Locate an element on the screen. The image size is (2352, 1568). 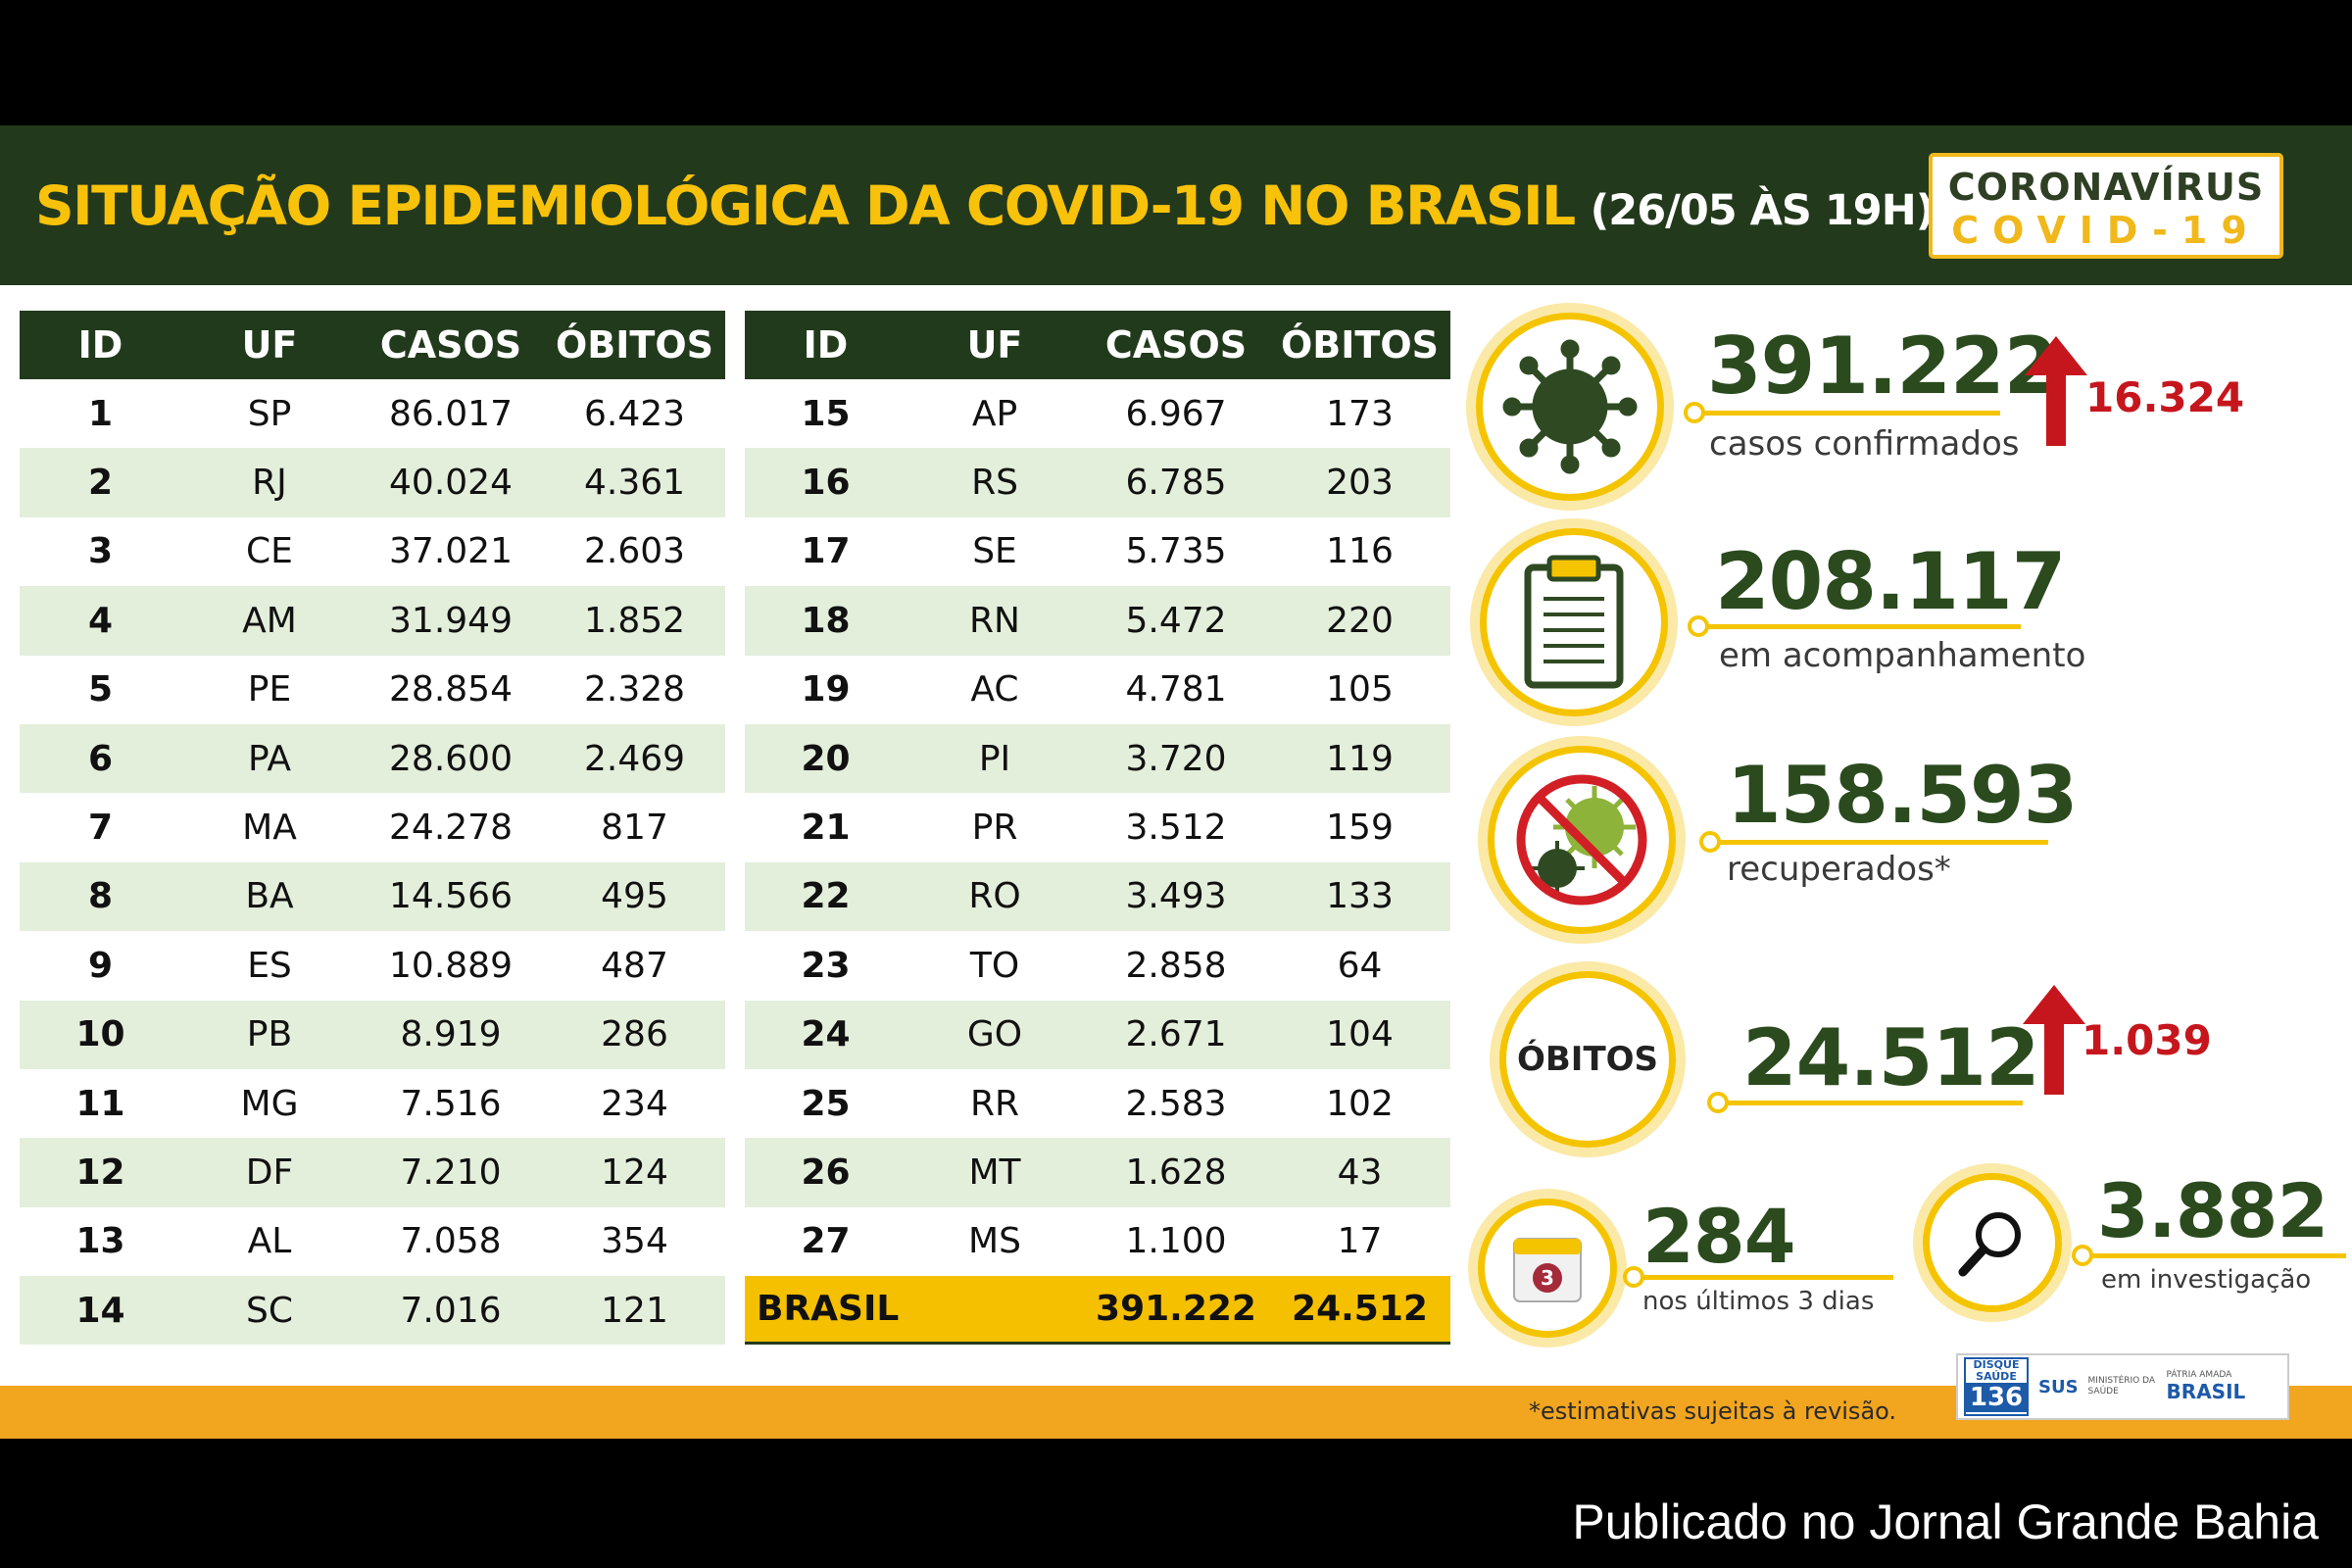
cell-id: 1 is located at coordinates (100, 413).